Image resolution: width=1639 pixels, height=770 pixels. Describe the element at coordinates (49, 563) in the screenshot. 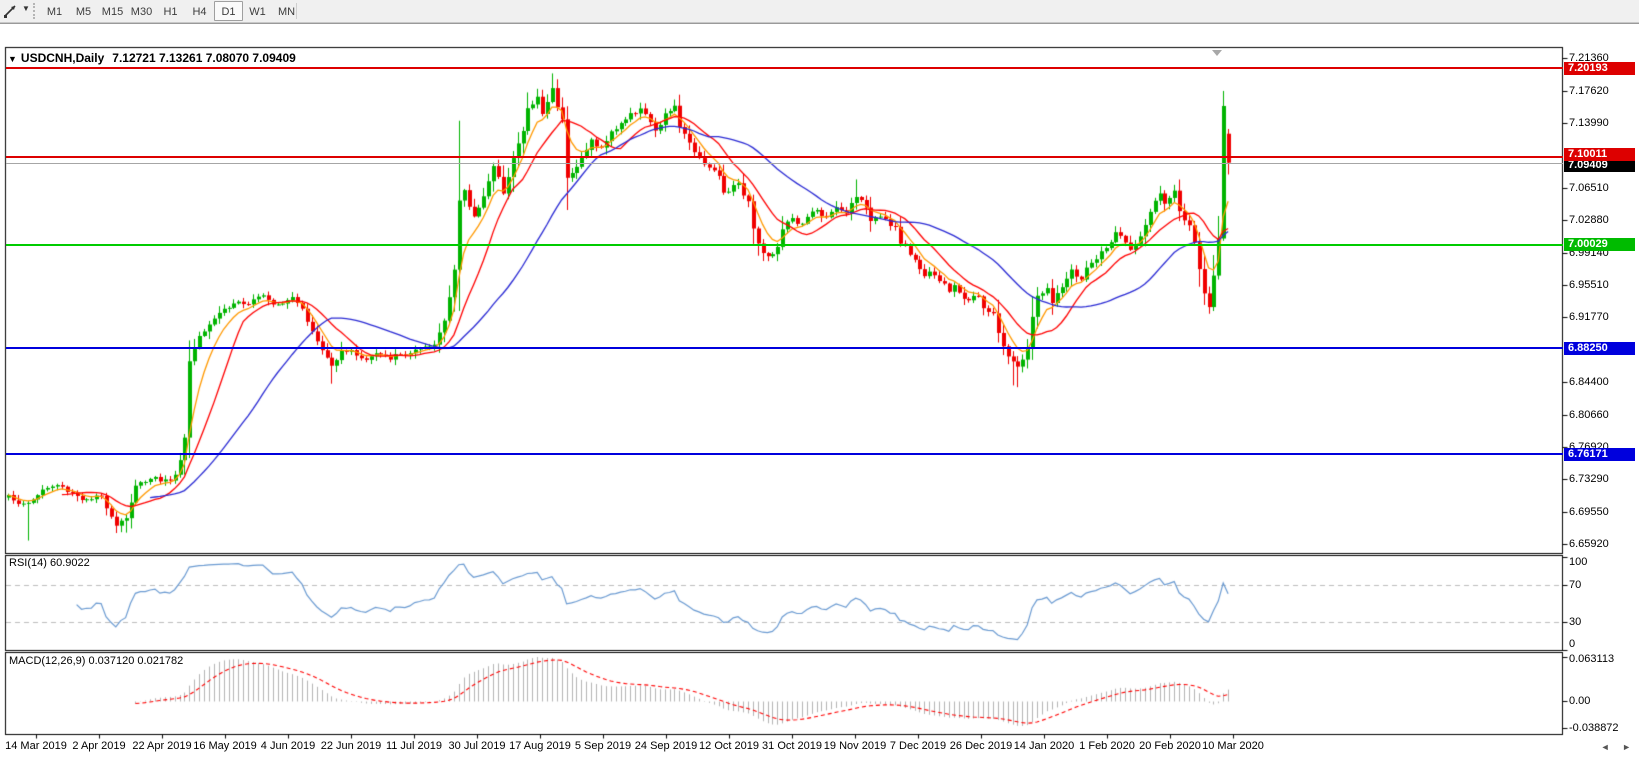

I see `rsi-indicator-label: RSI(14) 60.9022` at that location.